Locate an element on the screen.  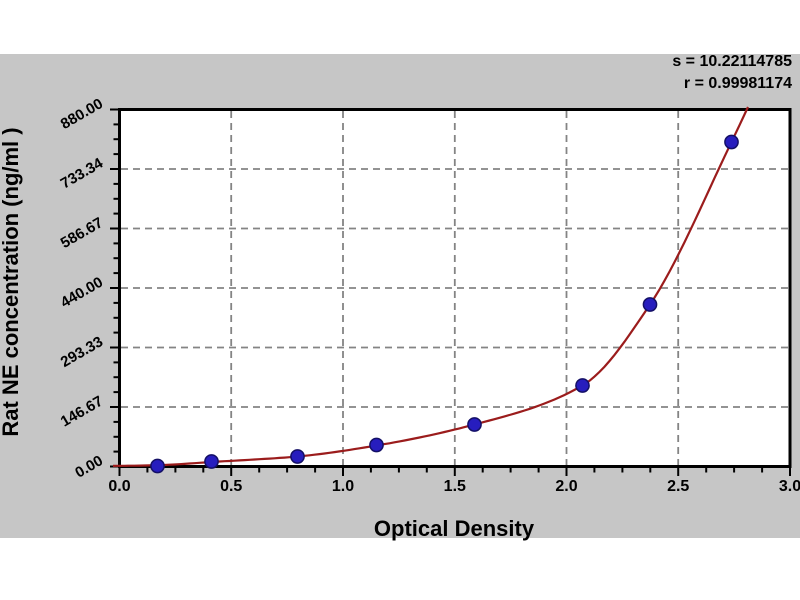
svg-text: Optical Density is located at coordinates (454, 528).